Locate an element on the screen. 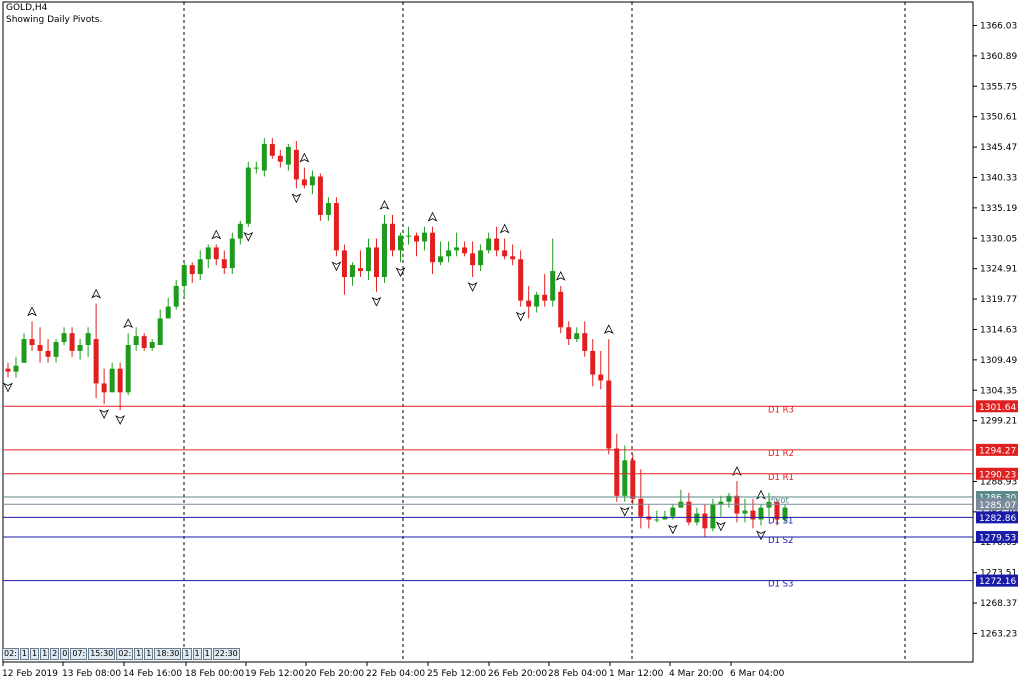  price-tag-label: 1294.27 is located at coordinates (997, 451).